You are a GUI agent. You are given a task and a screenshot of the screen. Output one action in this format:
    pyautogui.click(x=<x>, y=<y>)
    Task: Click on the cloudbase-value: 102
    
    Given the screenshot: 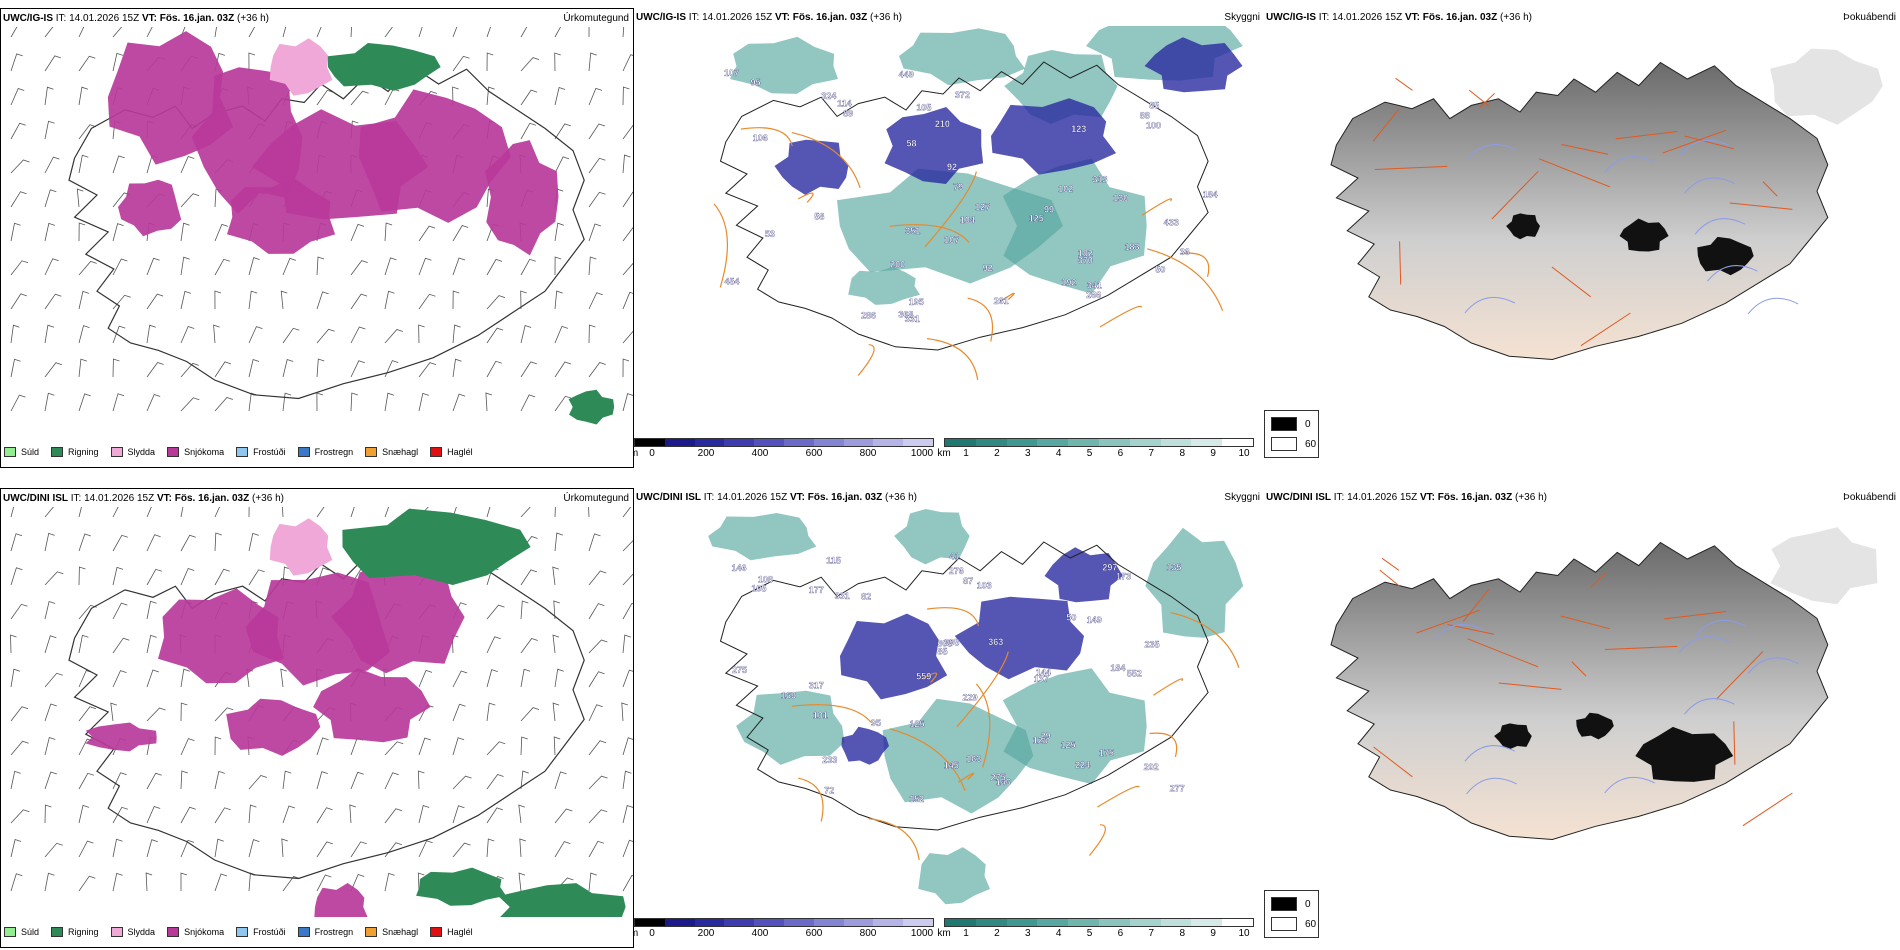 What is the action you would take?
    pyautogui.click(x=1065, y=189)
    